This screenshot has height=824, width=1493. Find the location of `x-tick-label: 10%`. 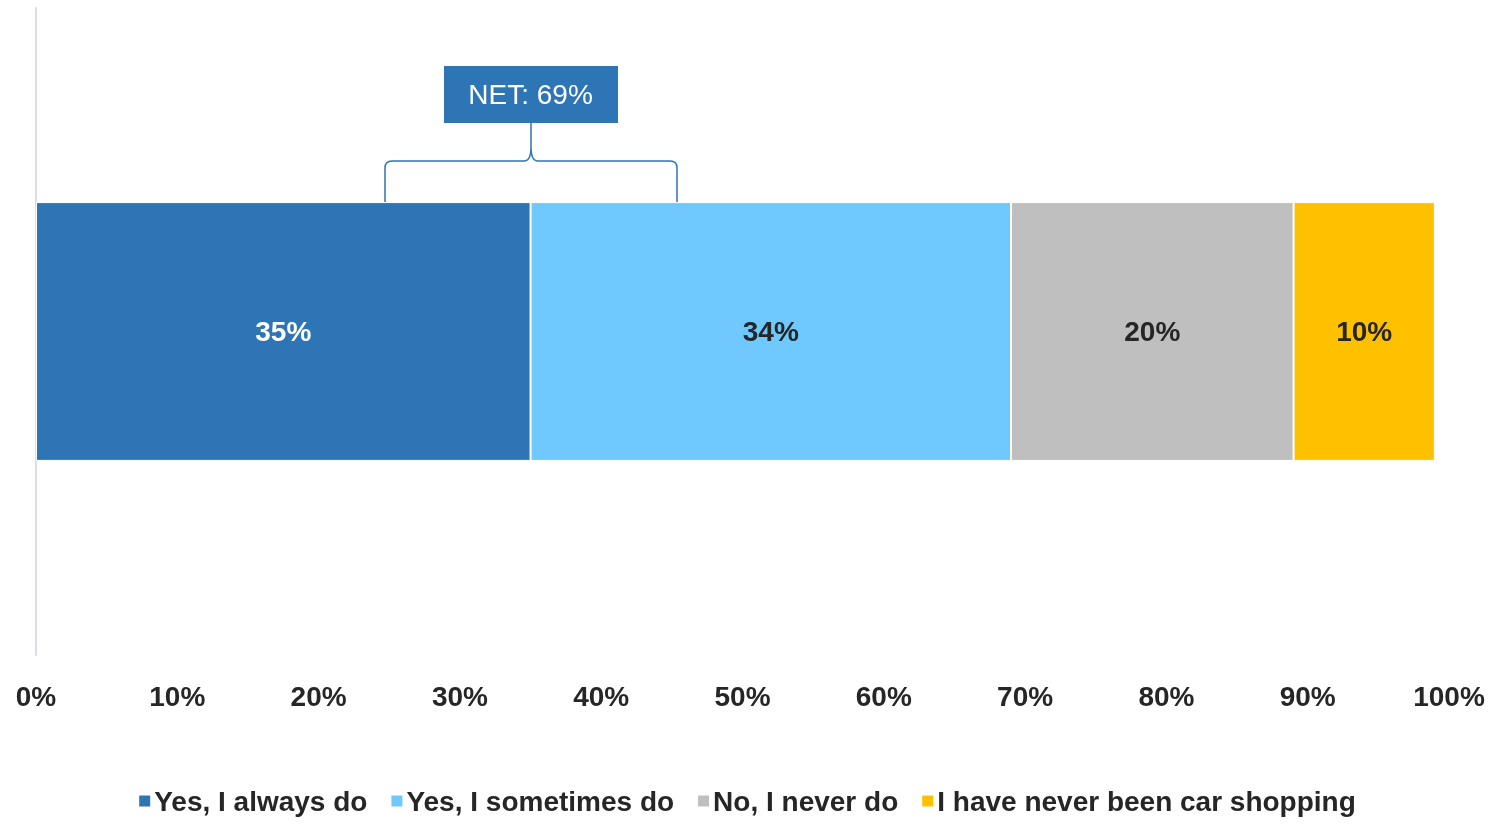

x-tick-label: 10% is located at coordinates (177, 696).